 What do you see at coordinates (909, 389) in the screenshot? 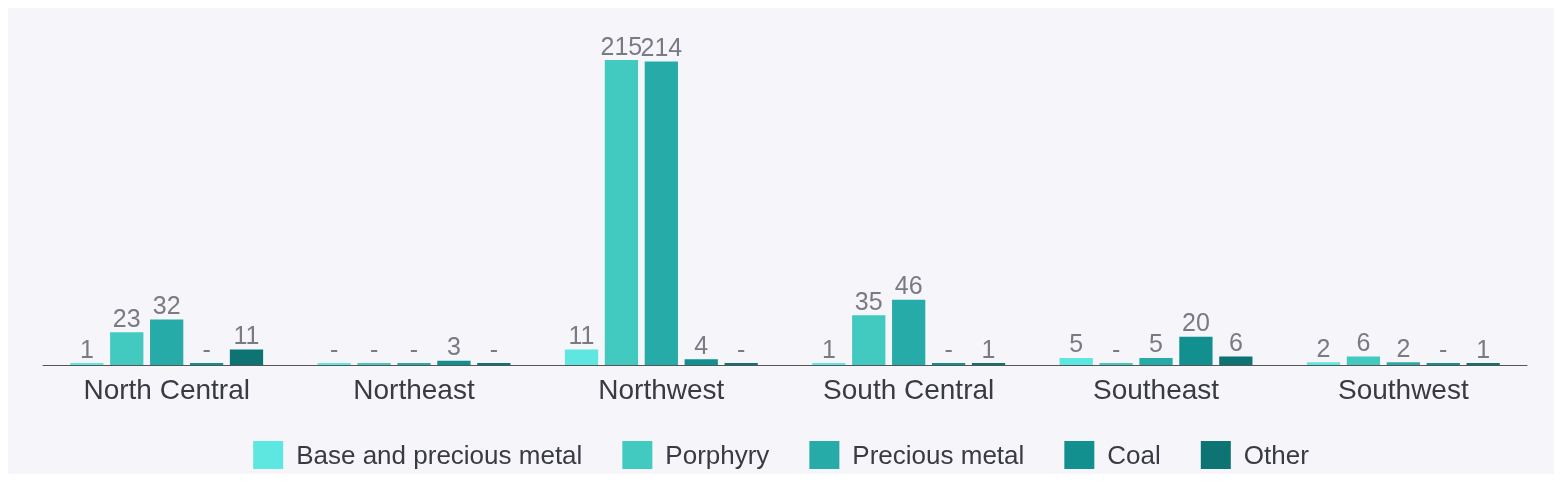
I see `x-tick-label: South Central` at bounding box center [909, 389].